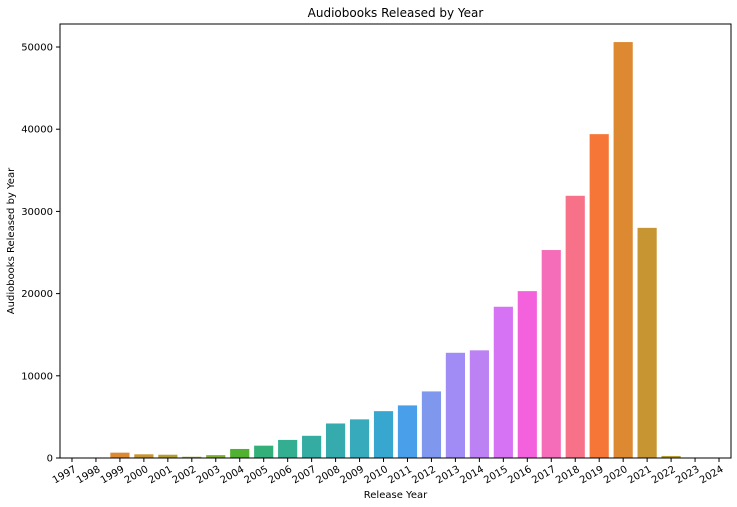 The image size is (737, 507). I want to click on bar-2022, so click(671, 456).